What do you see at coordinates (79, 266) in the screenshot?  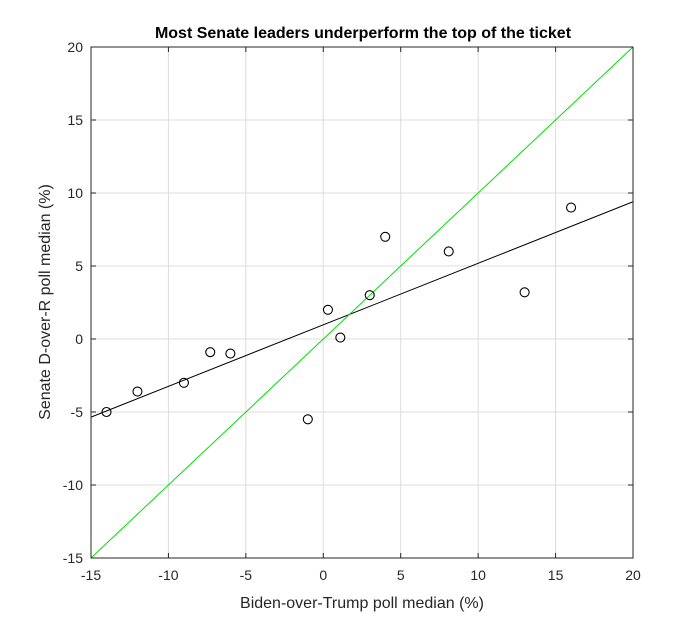 I see `y-tick-label: 5` at bounding box center [79, 266].